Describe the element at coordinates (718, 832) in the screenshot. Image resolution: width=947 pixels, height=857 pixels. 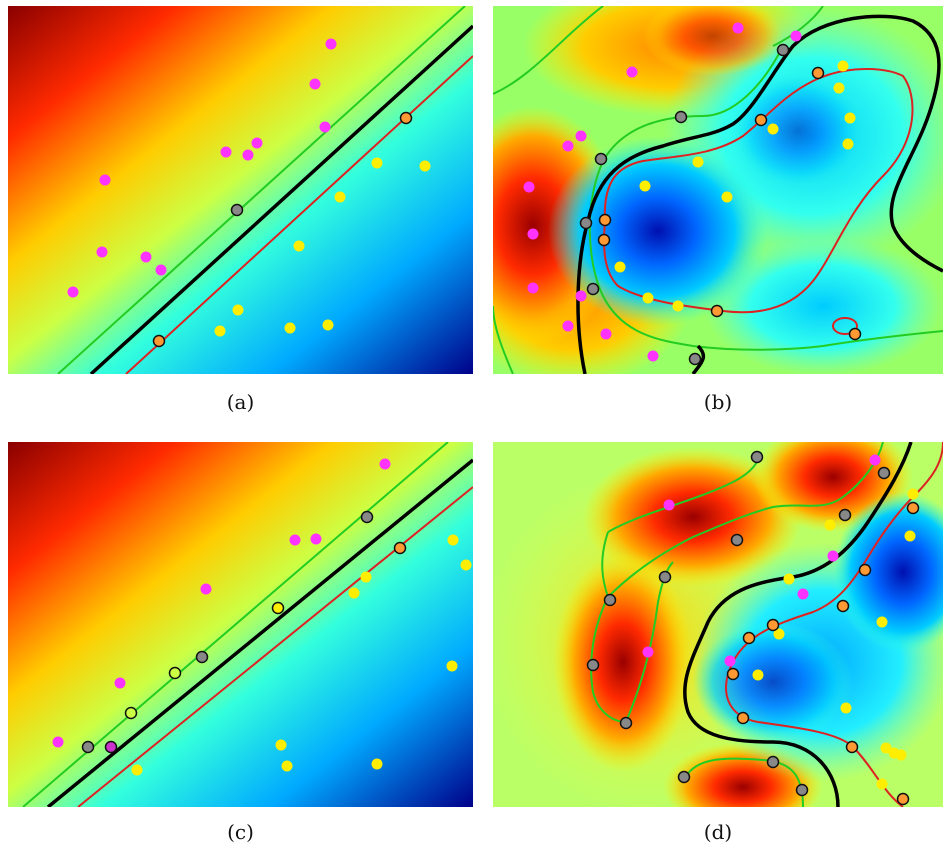
I see `panel-caption: (d)` at that location.